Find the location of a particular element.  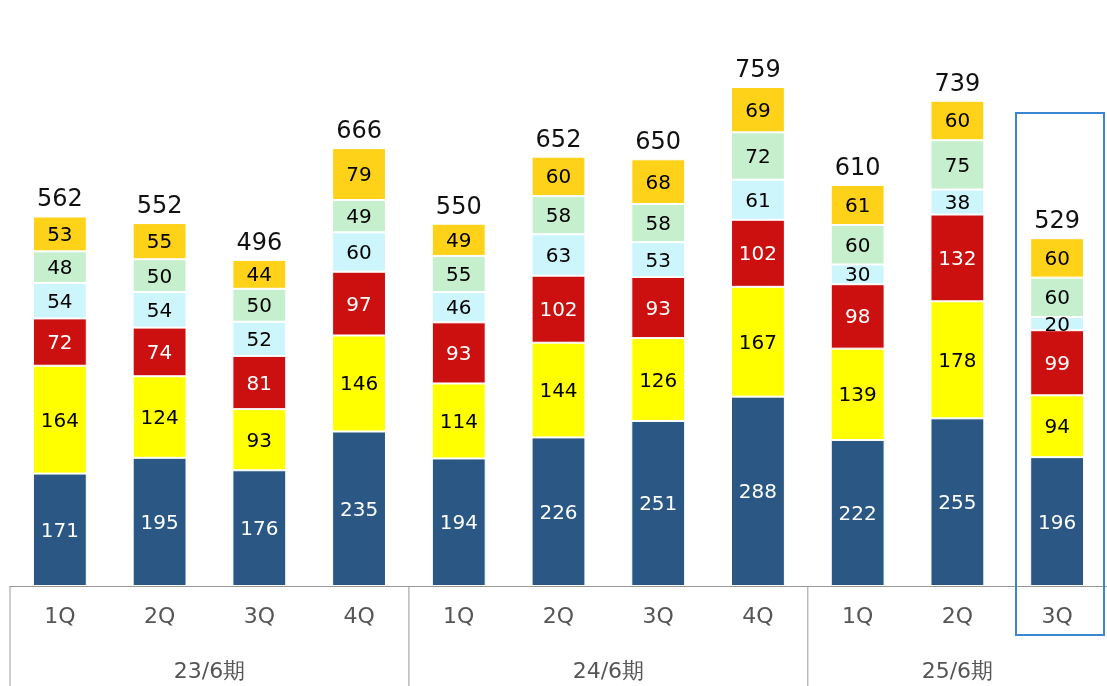

total-label: 610 is located at coordinates (857, 166).